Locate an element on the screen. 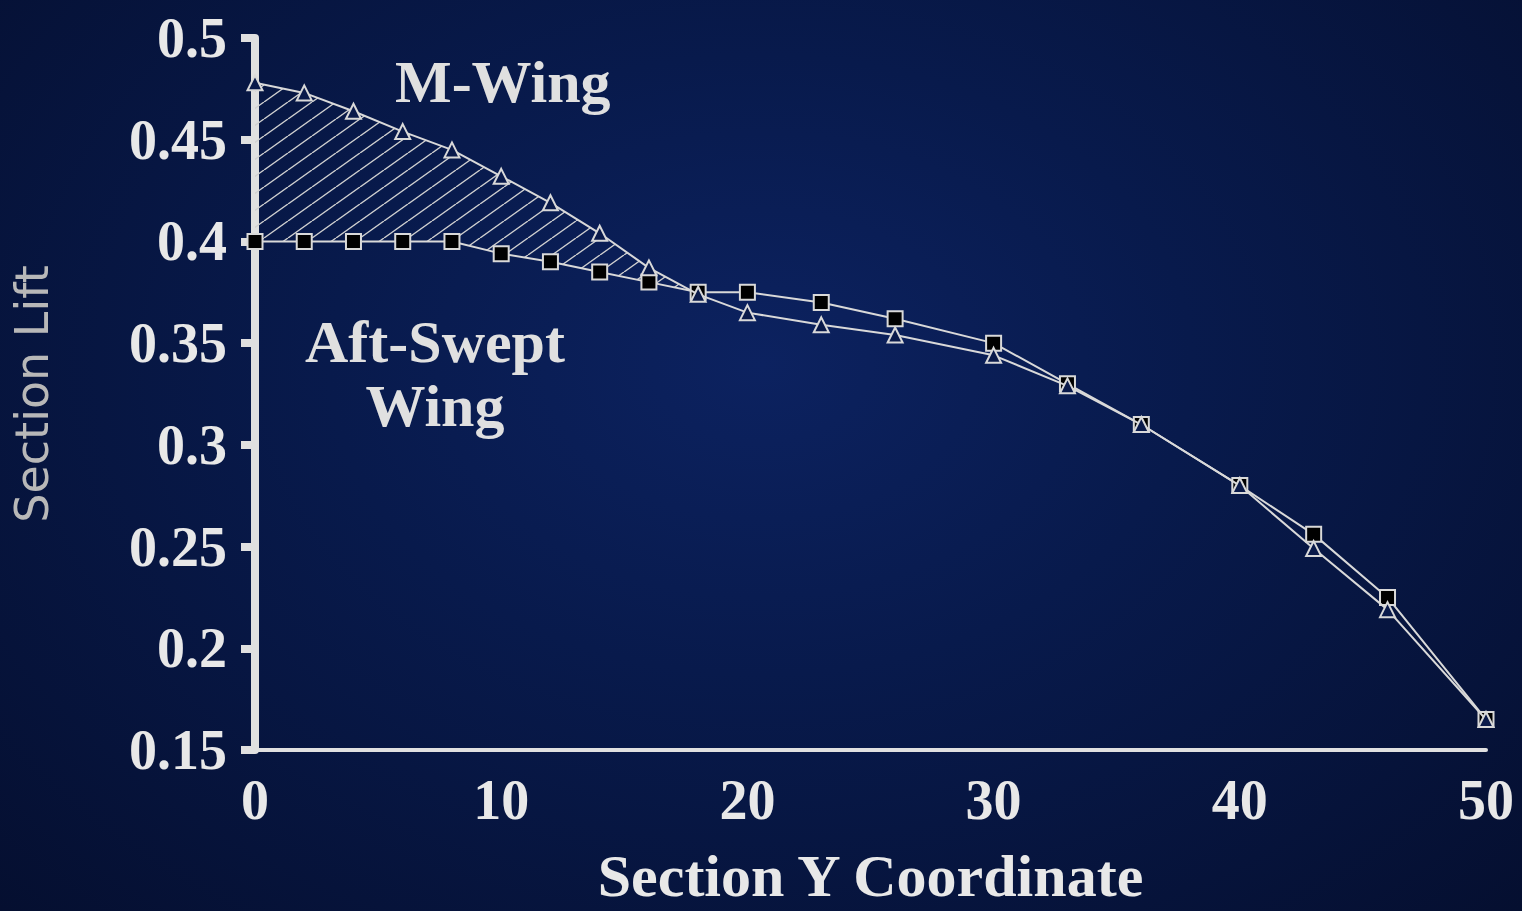 This screenshot has width=1522, height=911. y-tick-label: 0.5 is located at coordinates (192, 38).